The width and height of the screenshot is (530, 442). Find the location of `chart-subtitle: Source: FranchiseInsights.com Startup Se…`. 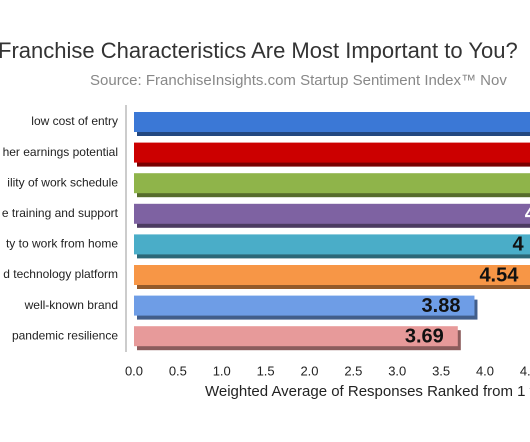

chart-subtitle: Source: FranchiseInsights.com Startup Se… is located at coordinates (298, 80).